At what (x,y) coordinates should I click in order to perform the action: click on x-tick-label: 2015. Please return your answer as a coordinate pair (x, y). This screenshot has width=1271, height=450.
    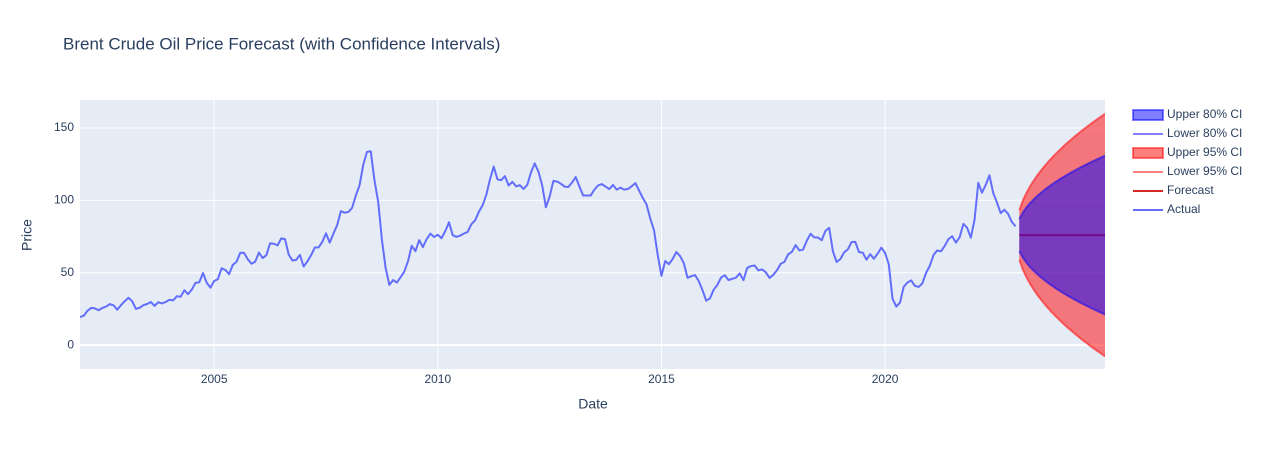
    Looking at the image, I should click on (661, 379).